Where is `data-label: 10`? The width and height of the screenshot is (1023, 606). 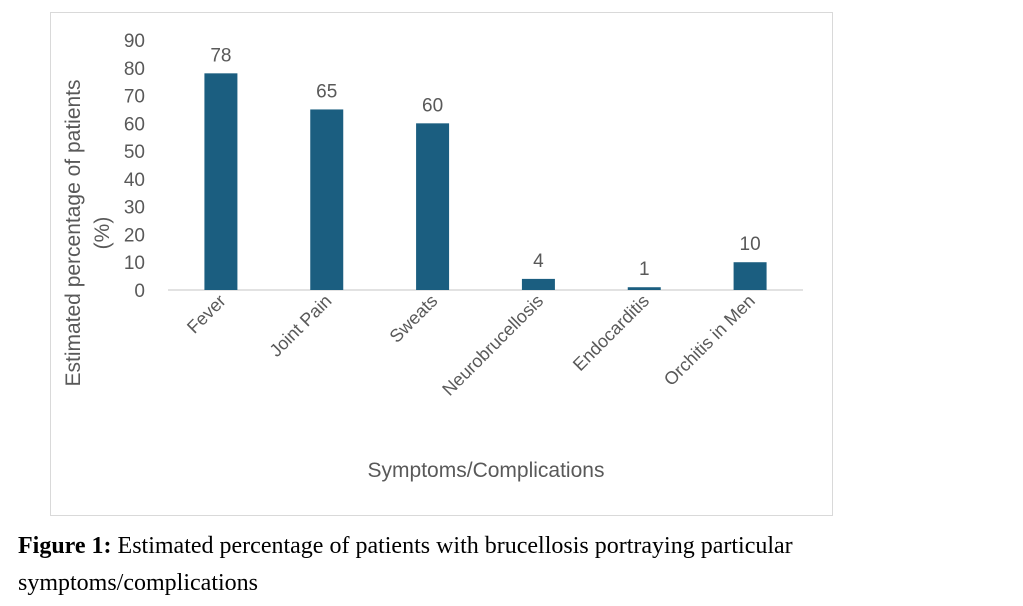 data-label: 10 is located at coordinates (750, 244).